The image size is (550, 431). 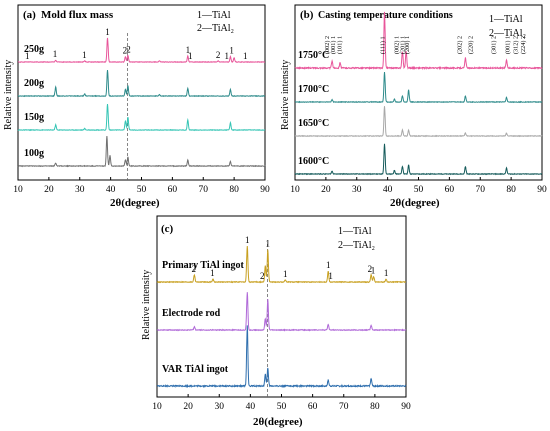 I want to click on series-label: 250g, so click(x=34, y=49).